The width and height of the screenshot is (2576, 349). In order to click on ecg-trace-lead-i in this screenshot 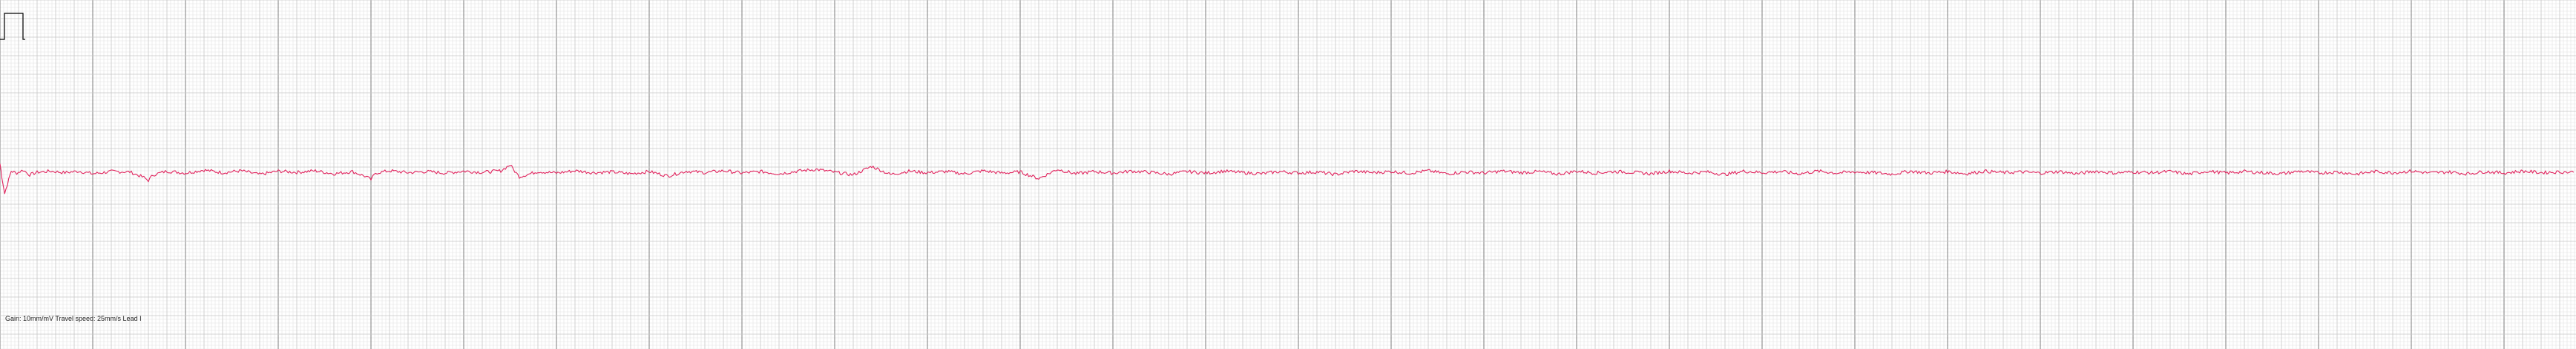, I will do `click(1287, 179)`.